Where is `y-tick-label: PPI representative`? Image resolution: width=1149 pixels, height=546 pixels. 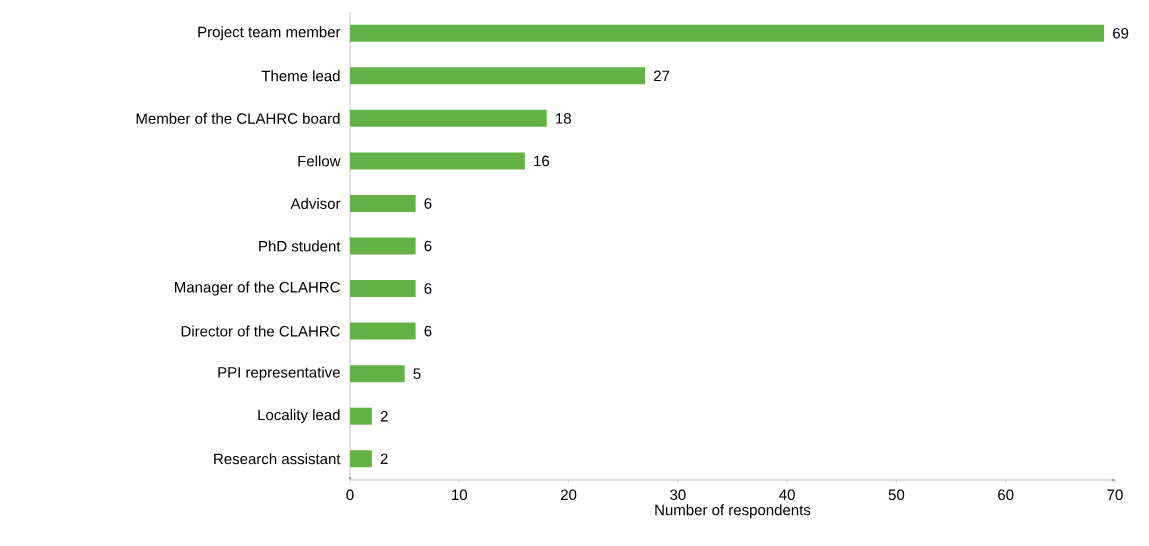 y-tick-label: PPI representative is located at coordinates (279, 373).